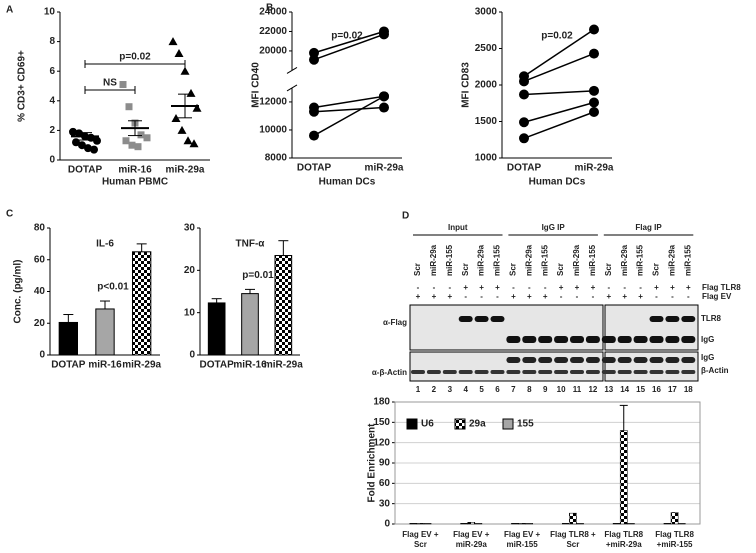 The image size is (756, 553). I want to click on y-tick-label: 6, so click(52, 71).